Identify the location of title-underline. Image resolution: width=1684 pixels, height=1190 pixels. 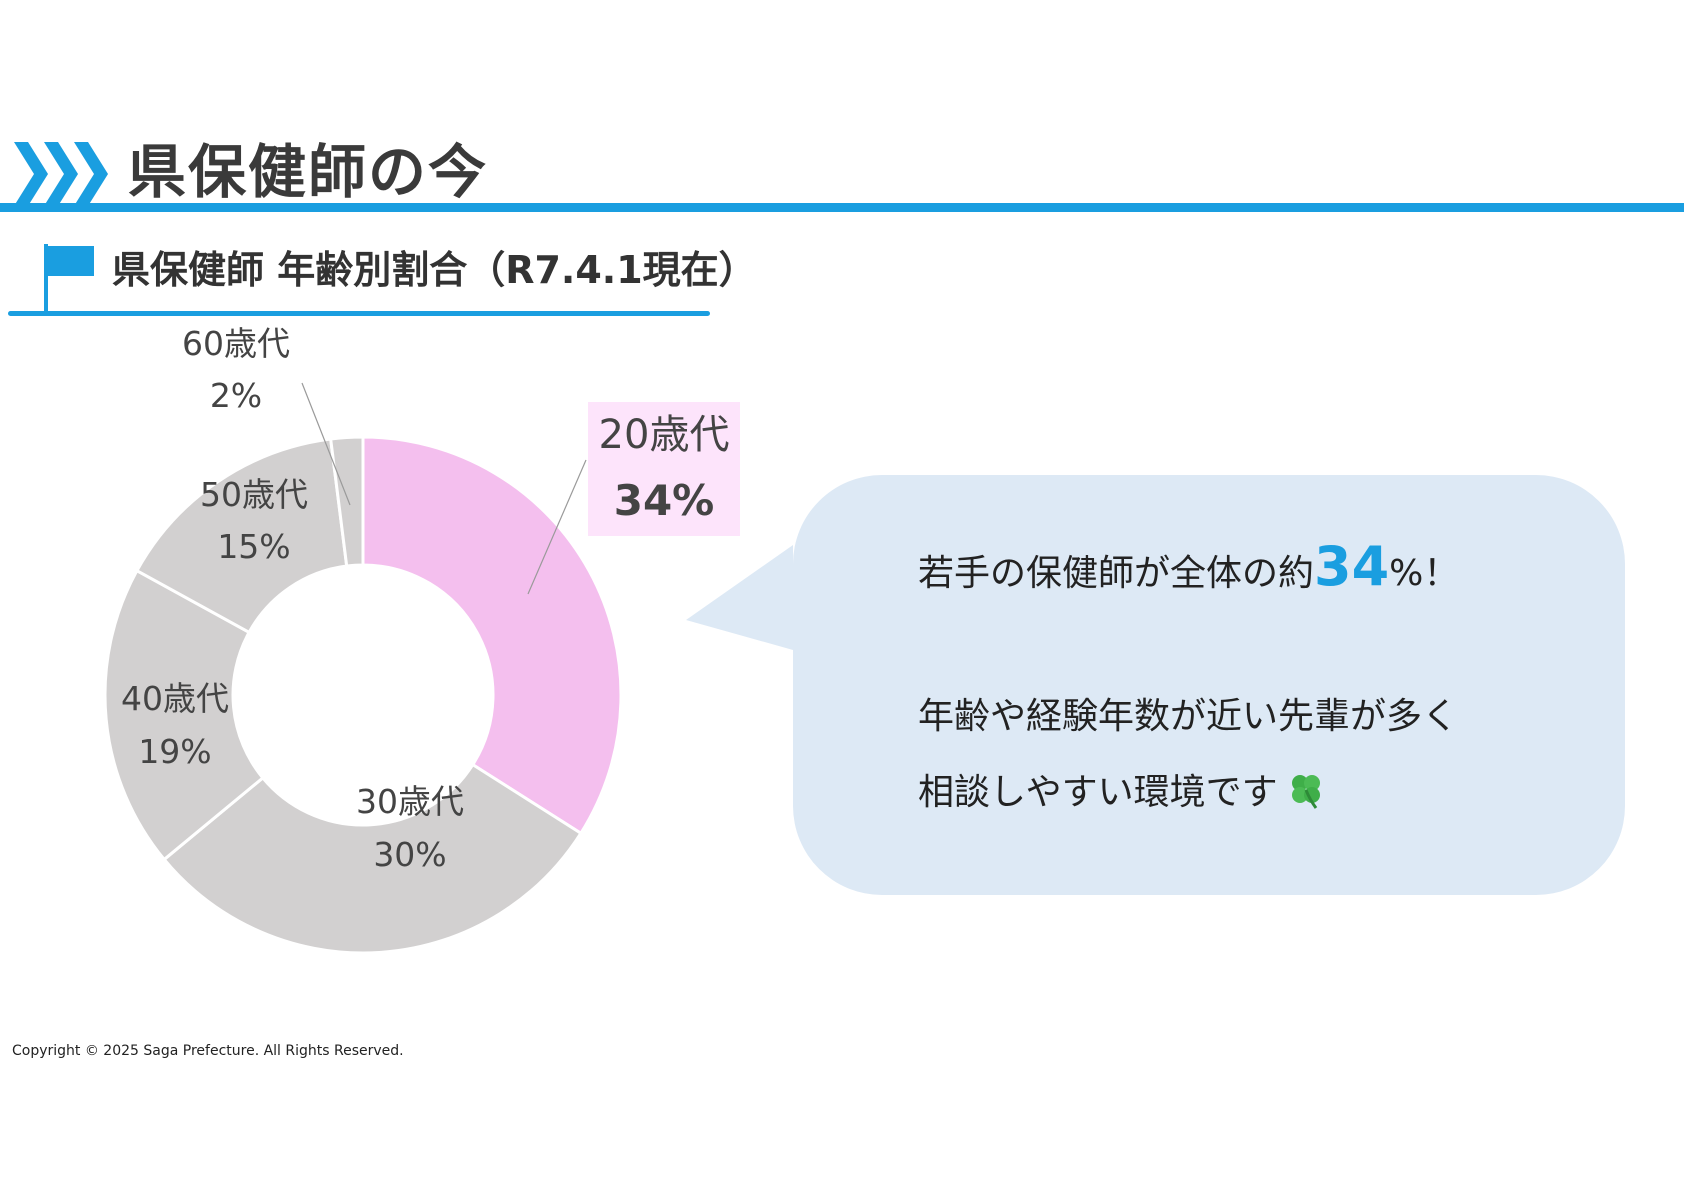
(842, 207).